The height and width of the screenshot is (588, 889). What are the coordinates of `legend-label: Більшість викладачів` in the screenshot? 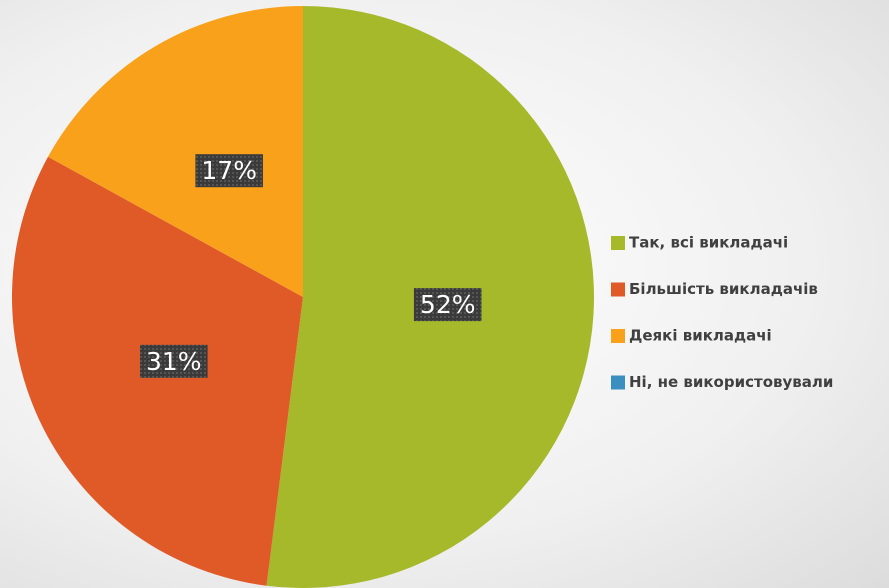 It's located at (723, 289).